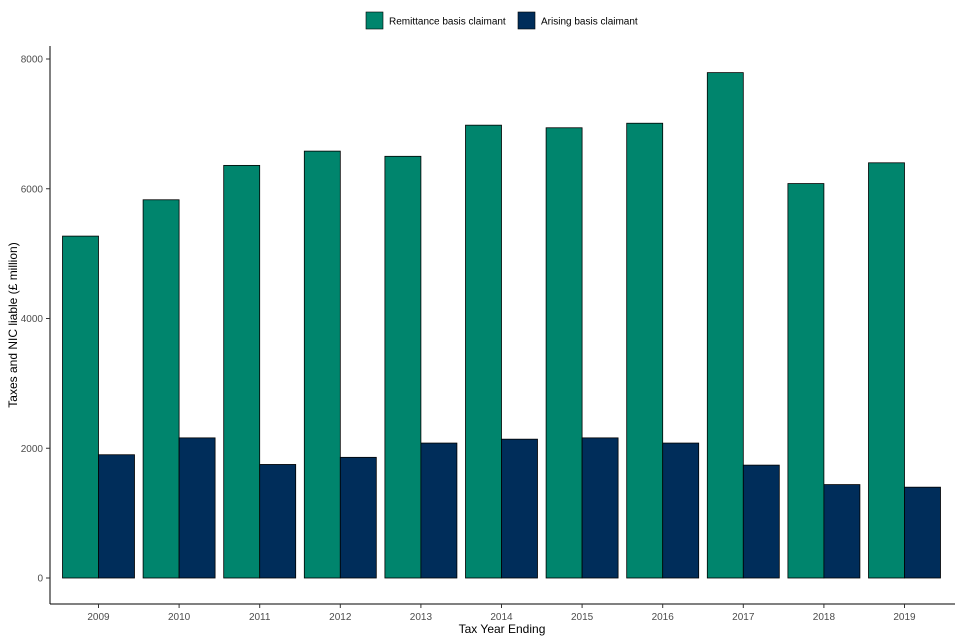  What do you see at coordinates (600, 508) in the screenshot?
I see `bar-arising-2015` at bounding box center [600, 508].